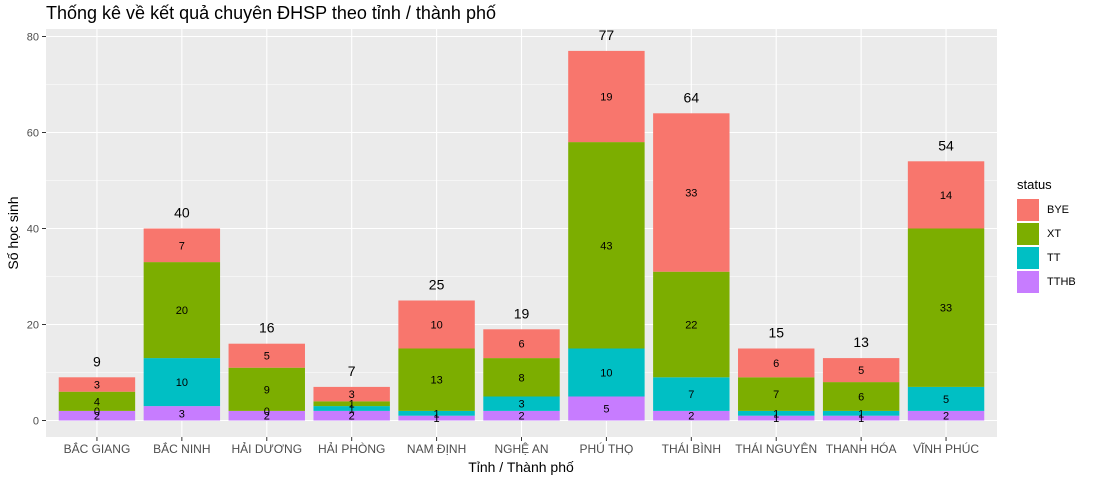  I want to click on x-tick-label: HẢI PHÒNG, so click(351, 448).